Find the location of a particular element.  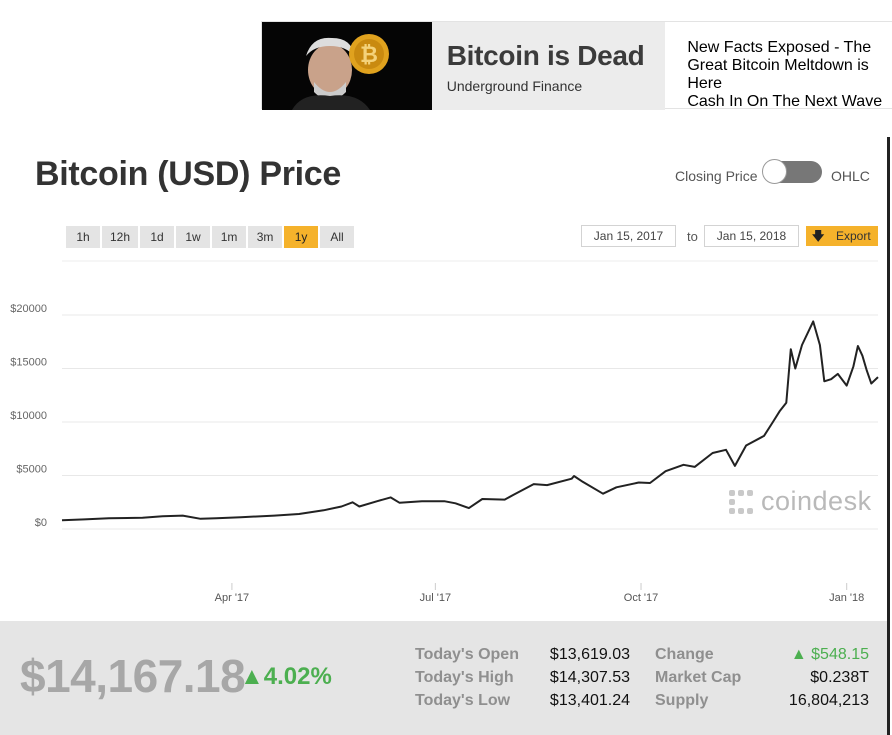

date-range-to-label: to is located at coordinates (692, 236).